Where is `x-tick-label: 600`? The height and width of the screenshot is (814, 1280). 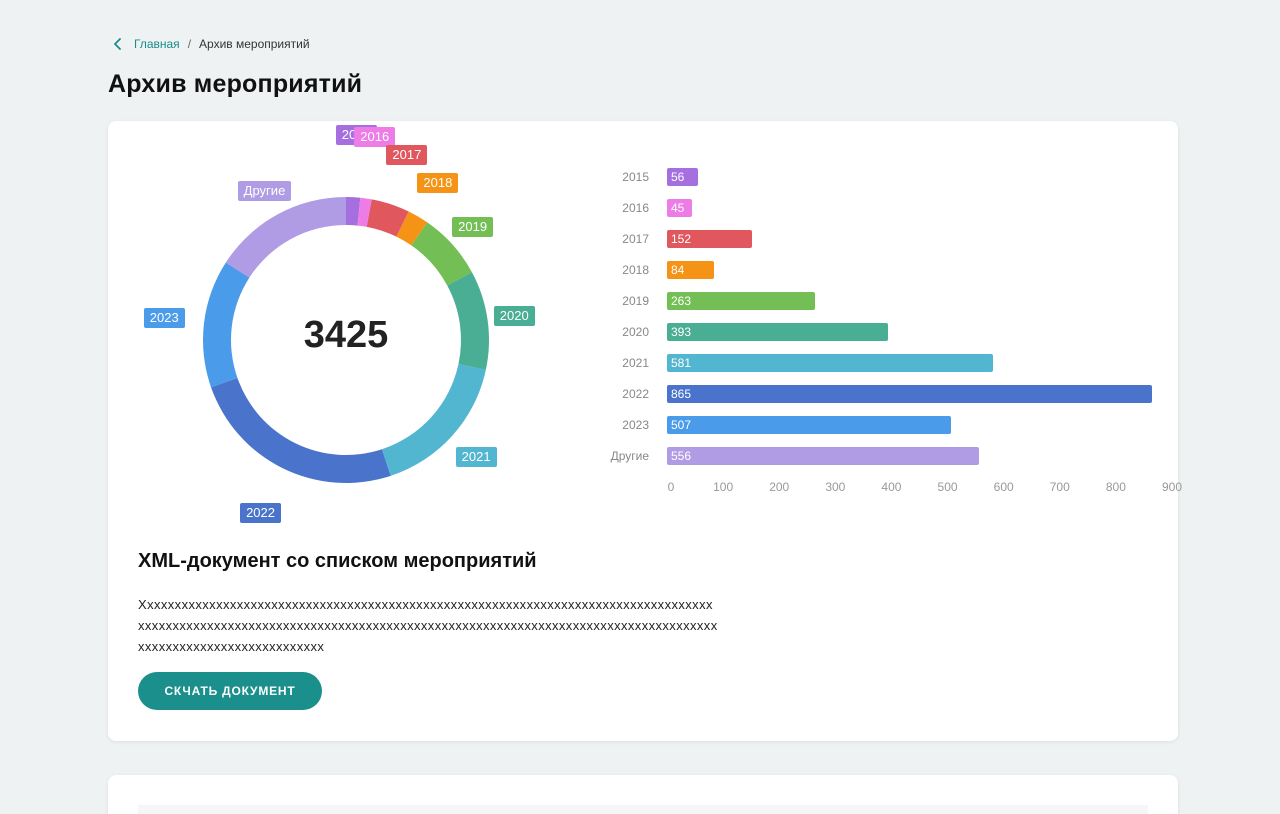 x-tick-label: 600 is located at coordinates (1003, 487).